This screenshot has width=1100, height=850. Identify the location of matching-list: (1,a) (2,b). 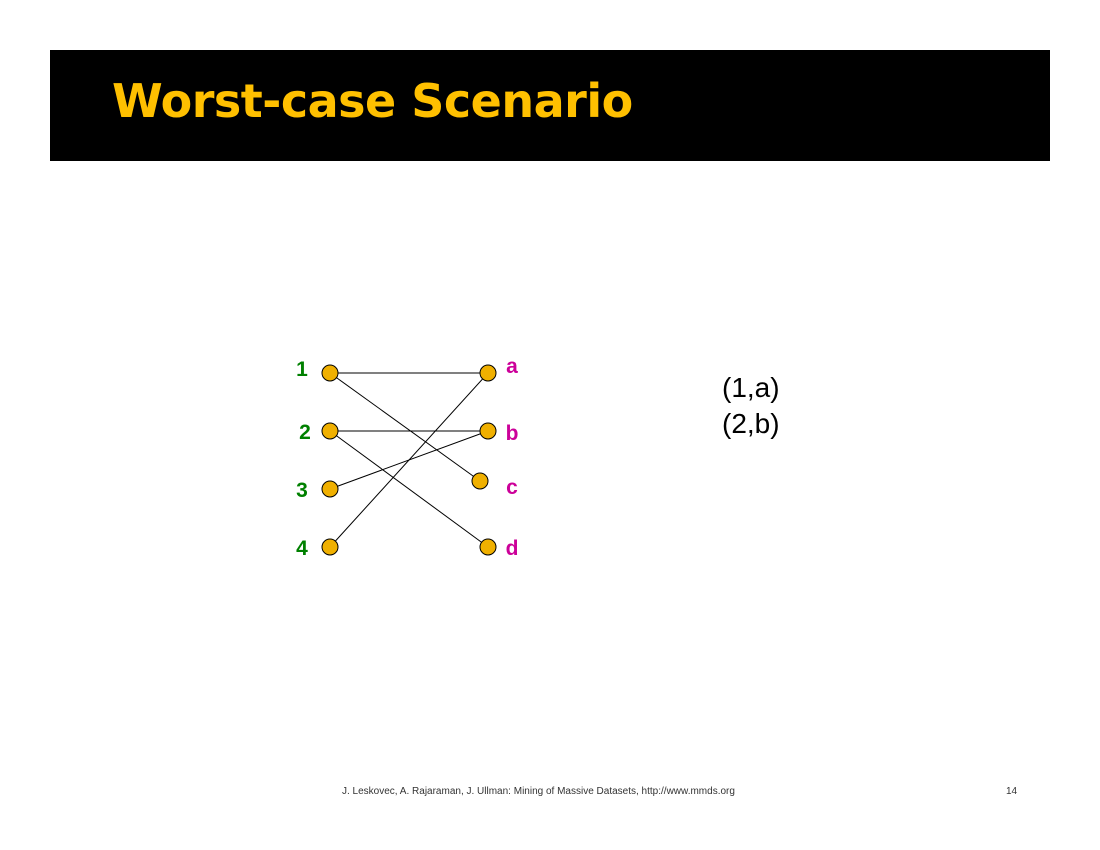
(751, 406).